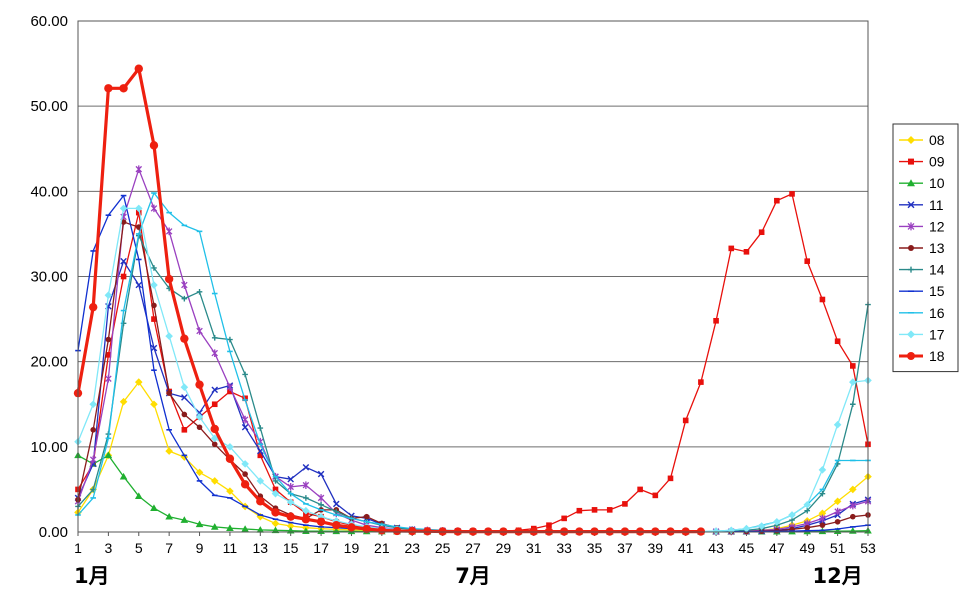 Image resolution: width=974 pixels, height=595 pixels. I want to click on legend-item: 11, so click(921, 205).